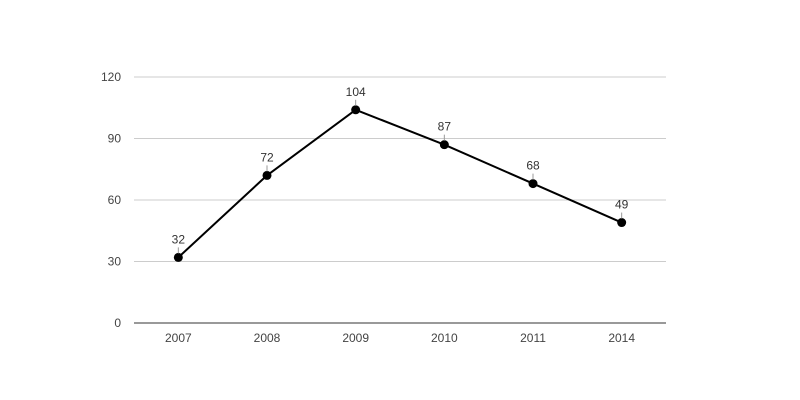 This screenshot has height=400, width=800. What do you see at coordinates (622, 205) in the screenshot?
I see `data-label: 49` at bounding box center [622, 205].